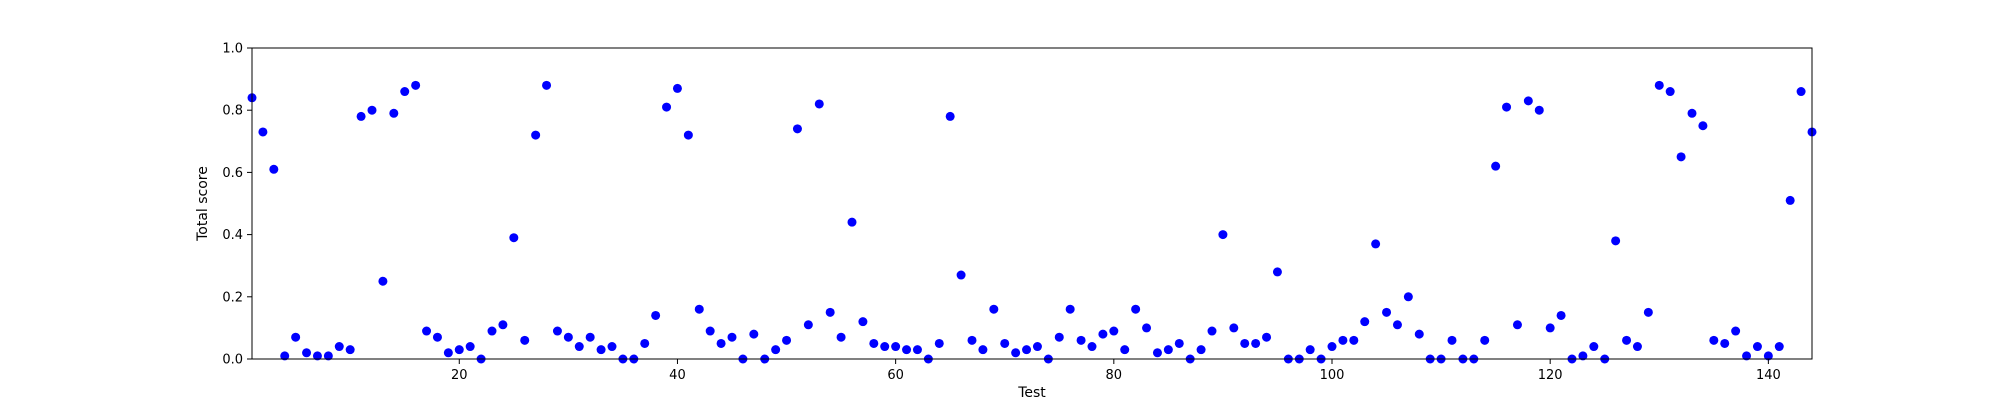 Image resolution: width=2000 pixels, height=404 pixels. I want to click on y-tick-label: 0.2, so click(232, 297).